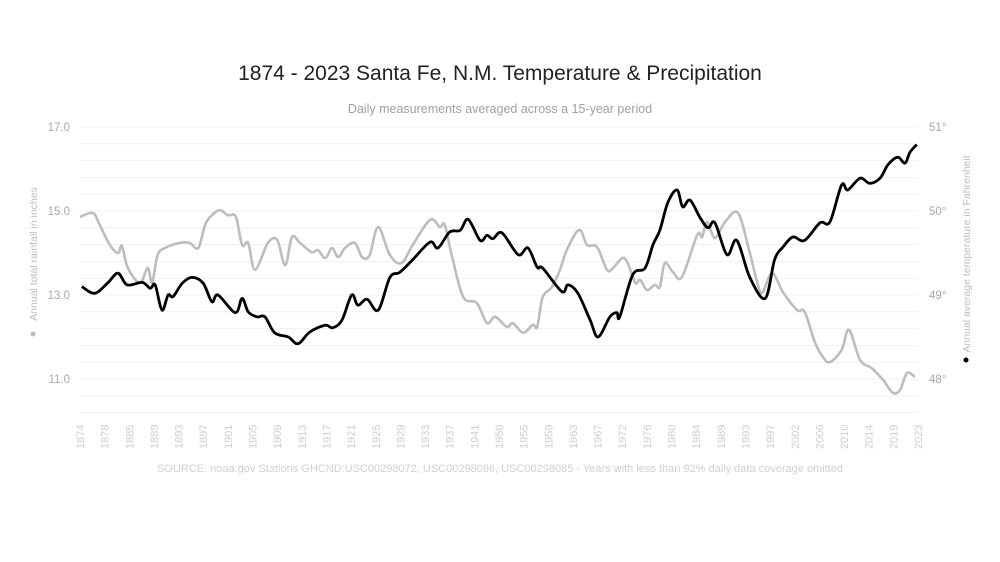  Describe the element at coordinates (59, 254) in the screenshot. I see `left-axis-ticks: 17.0 15.0 13.0 11.0` at that location.